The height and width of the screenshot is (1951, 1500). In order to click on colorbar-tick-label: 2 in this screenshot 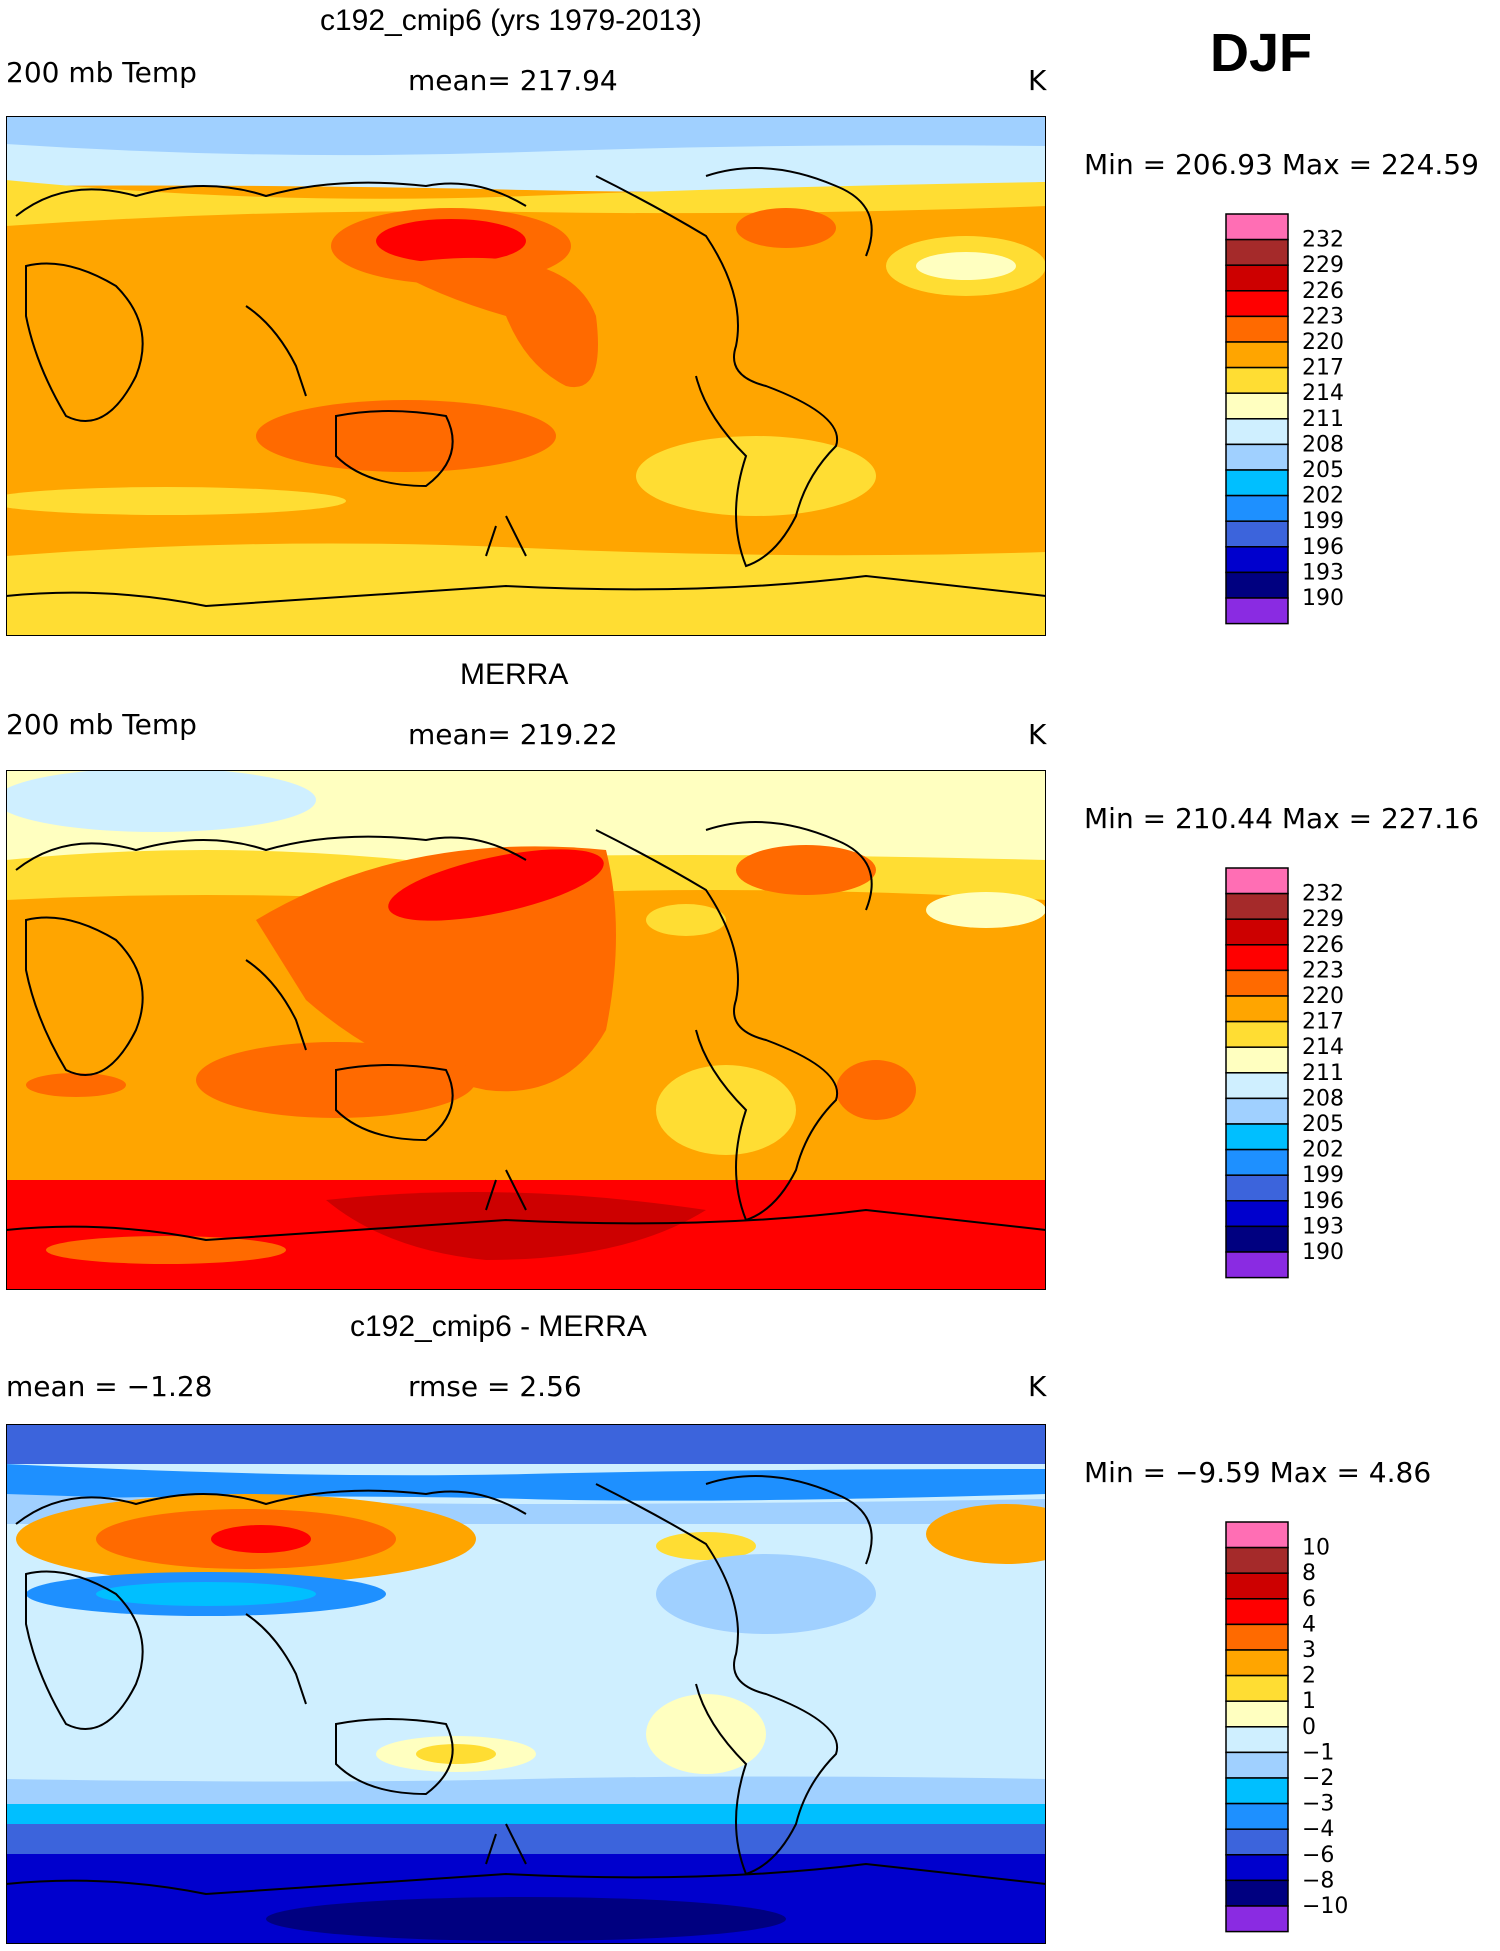, I will do `click(1309, 1676)`.